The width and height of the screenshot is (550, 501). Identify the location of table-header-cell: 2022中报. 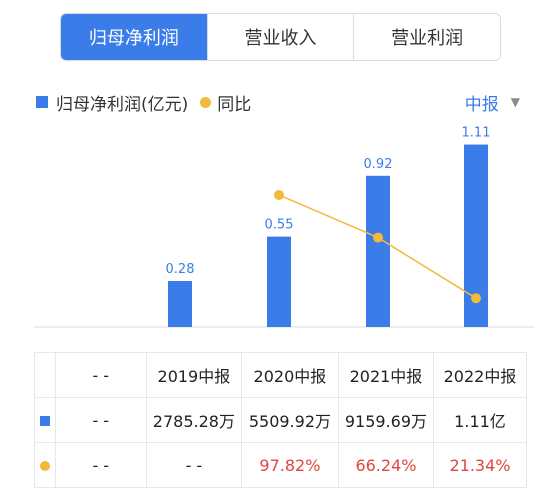
(480, 375).